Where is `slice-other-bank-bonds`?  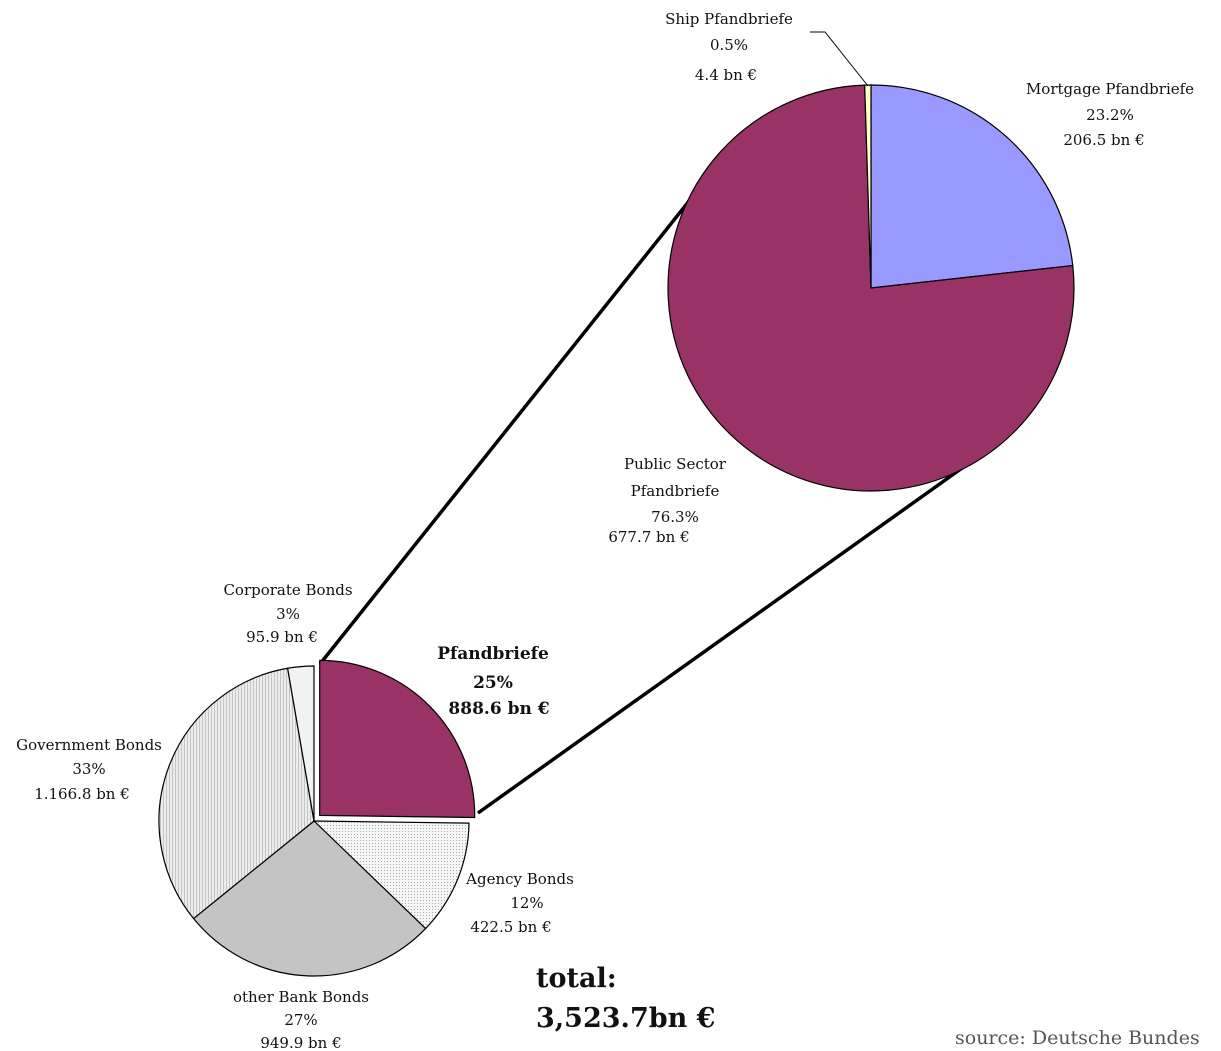 slice-other-bank-bonds is located at coordinates (309, 898).